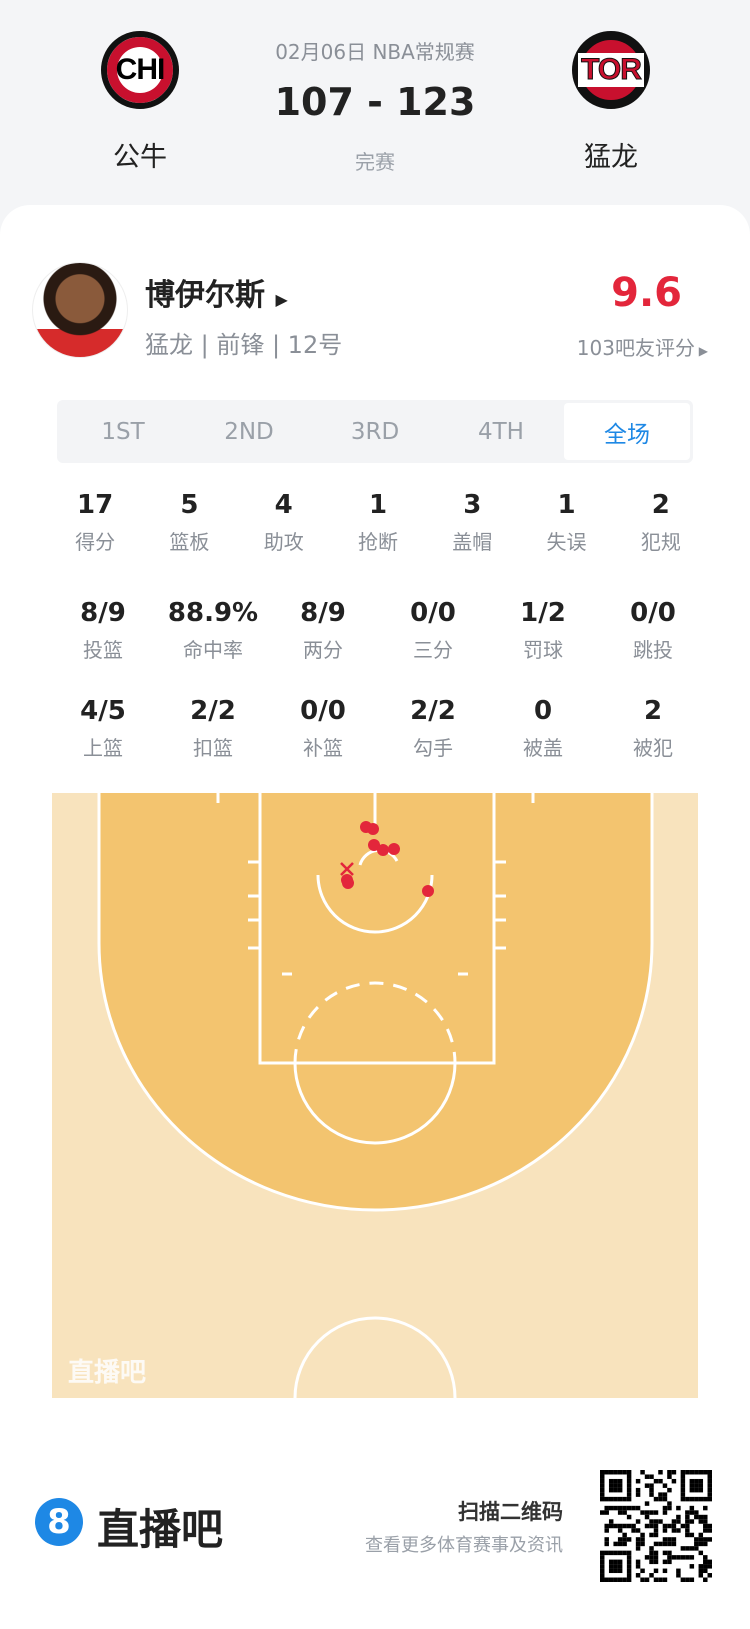  I want to click on stat-value: 5, so click(189, 505).